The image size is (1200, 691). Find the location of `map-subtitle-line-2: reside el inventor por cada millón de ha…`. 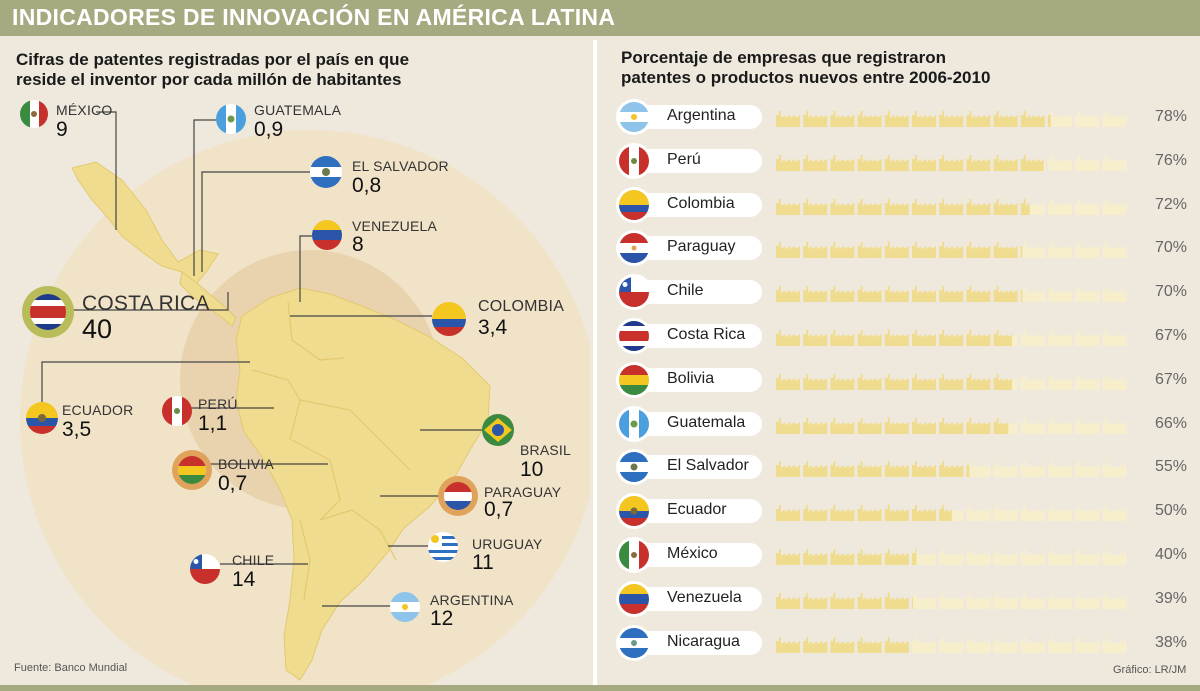

map-subtitle-line-2: reside el inventor por cada millón de ha… is located at coordinates (209, 79).